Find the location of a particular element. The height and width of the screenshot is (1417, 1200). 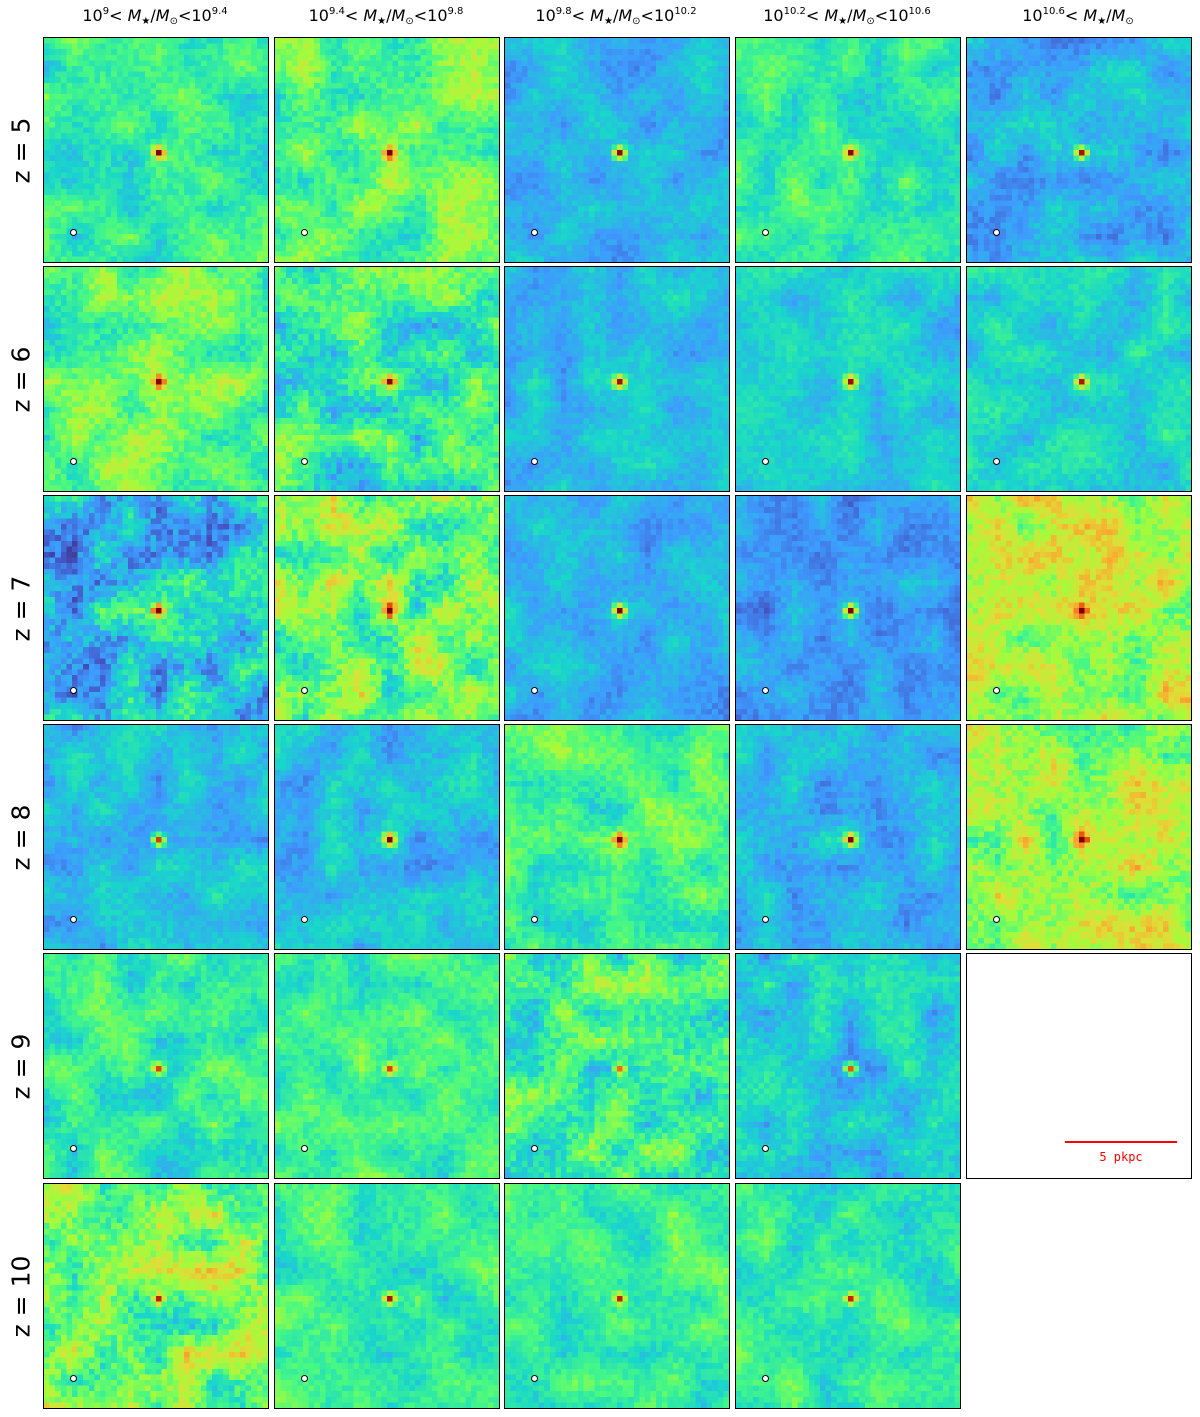

column-title: 1010.2< M★/M⊙<1010.6 is located at coordinates (847, 16).